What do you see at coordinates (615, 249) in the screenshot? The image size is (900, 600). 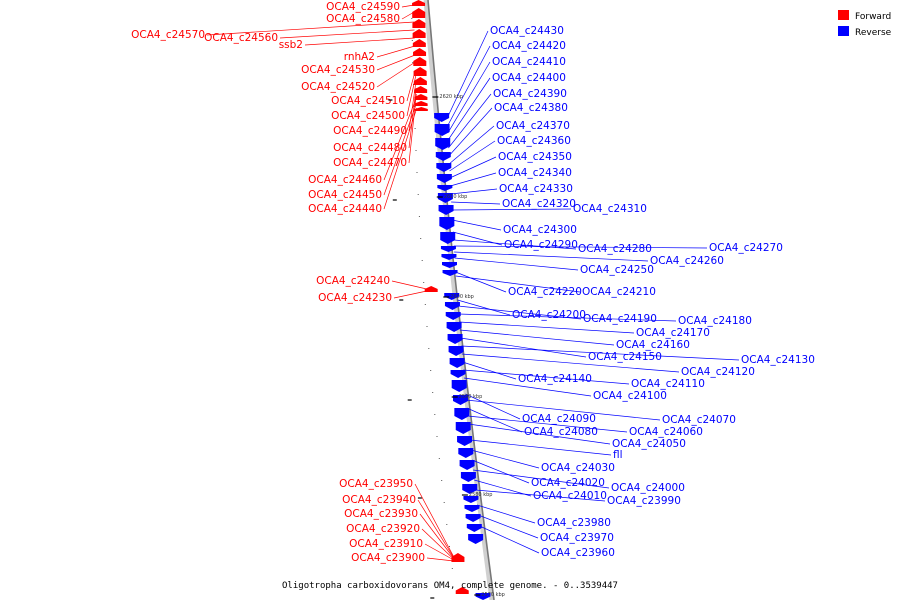 I see `reverse-gene-label: OCA4_c24280` at bounding box center [615, 249].